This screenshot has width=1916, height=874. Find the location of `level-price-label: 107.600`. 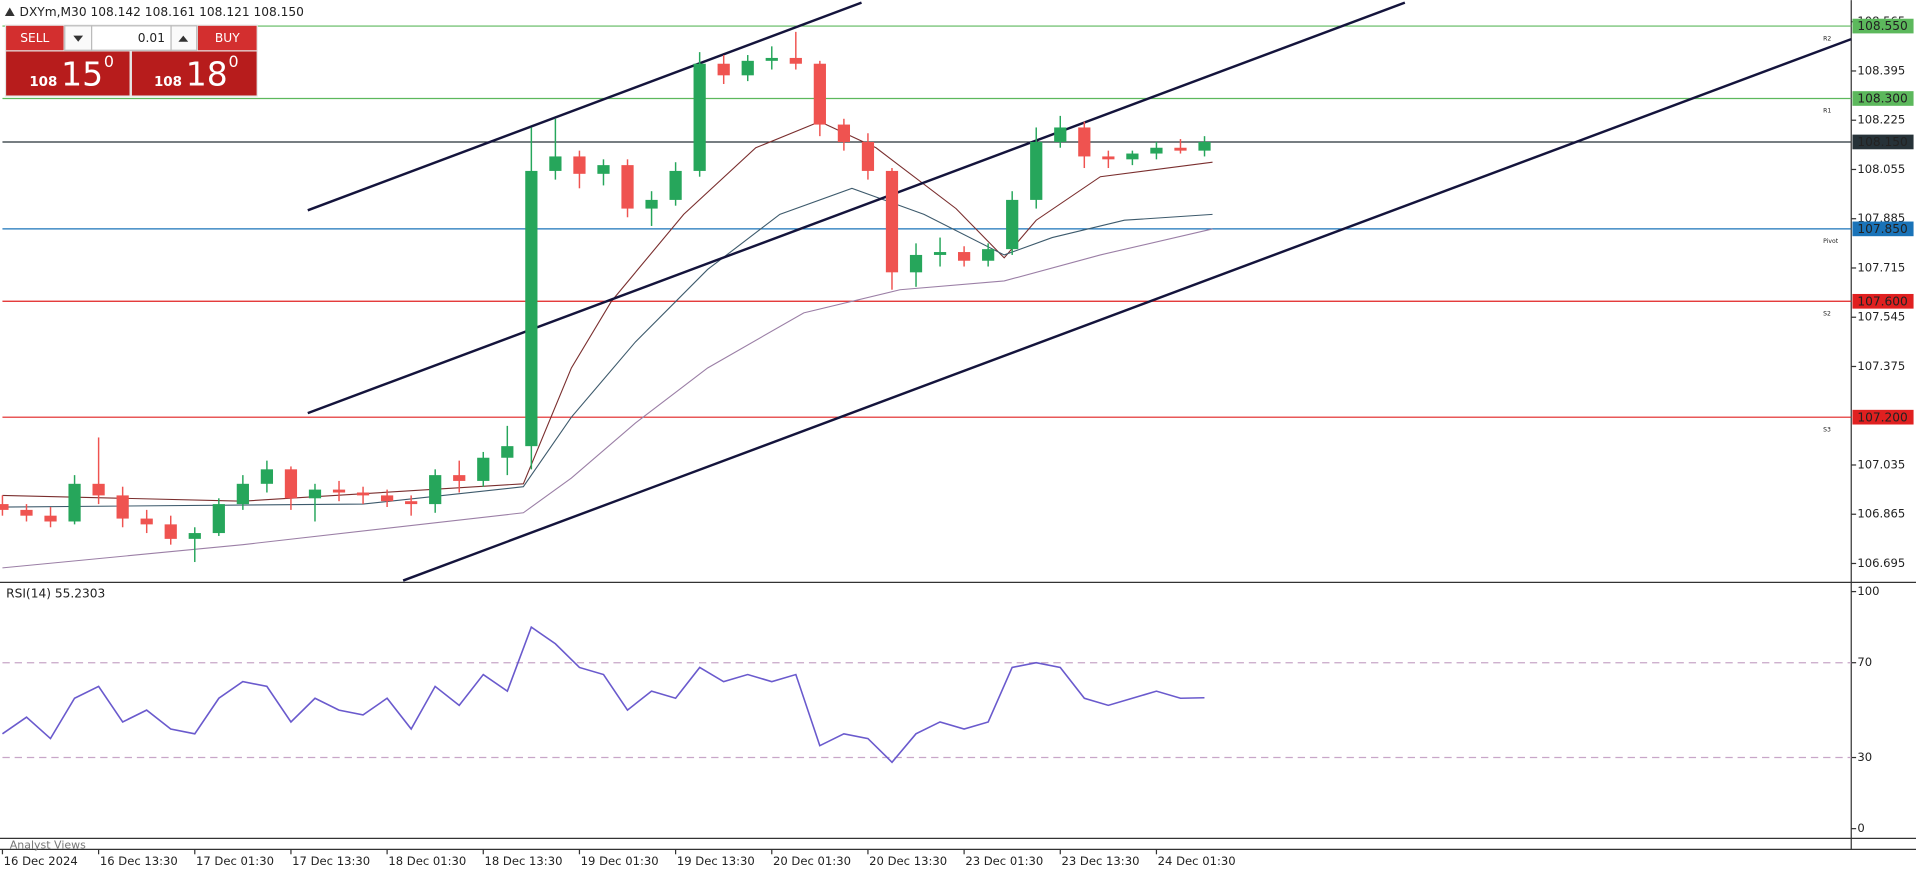

level-price-label: 107.600 is located at coordinates (1882, 301).